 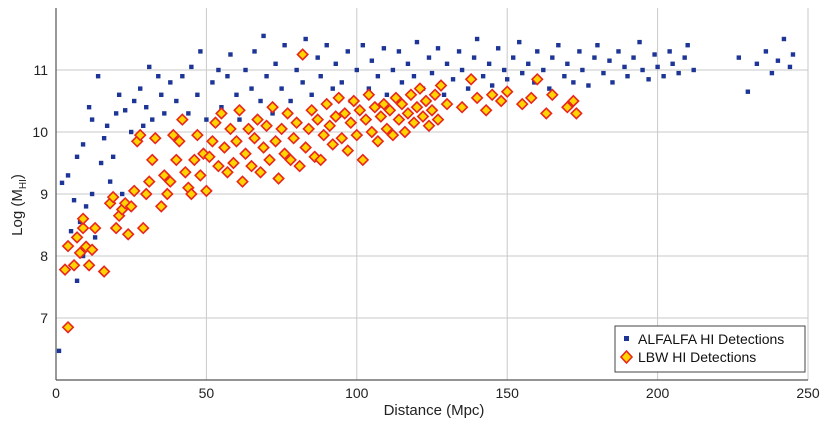 What do you see at coordinates (56, 393) in the screenshot?
I see `x-tick-label: 0` at bounding box center [56, 393].